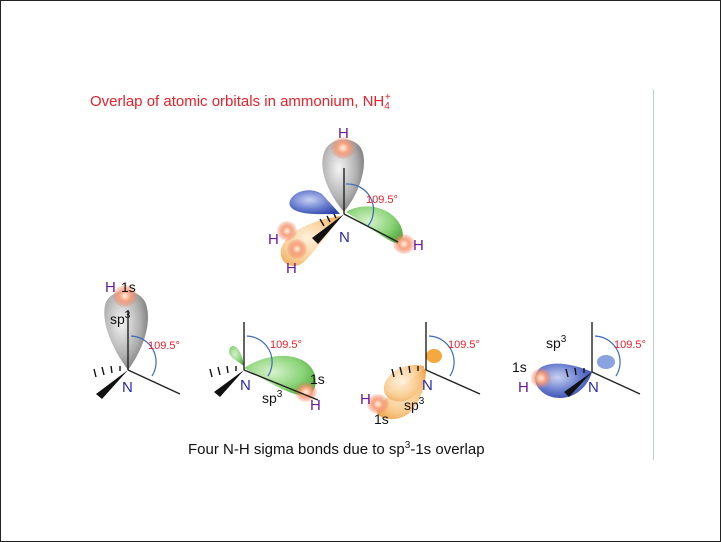  What do you see at coordinates (606, 362) in the screenshot?
I see `sp3-lobe-blue-small` at bounding box center [606, 362].